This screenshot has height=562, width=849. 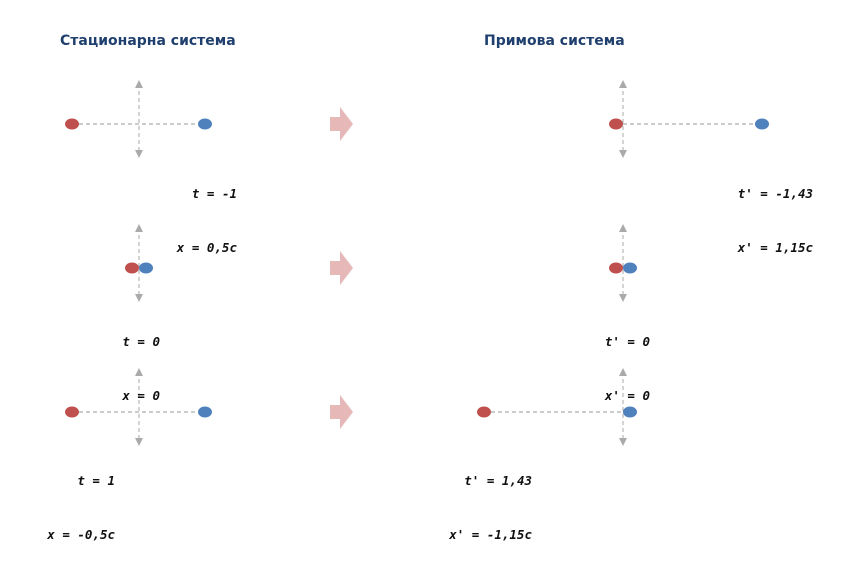 I want to click on time-value: t' = 0, so click(x=627, y=341).